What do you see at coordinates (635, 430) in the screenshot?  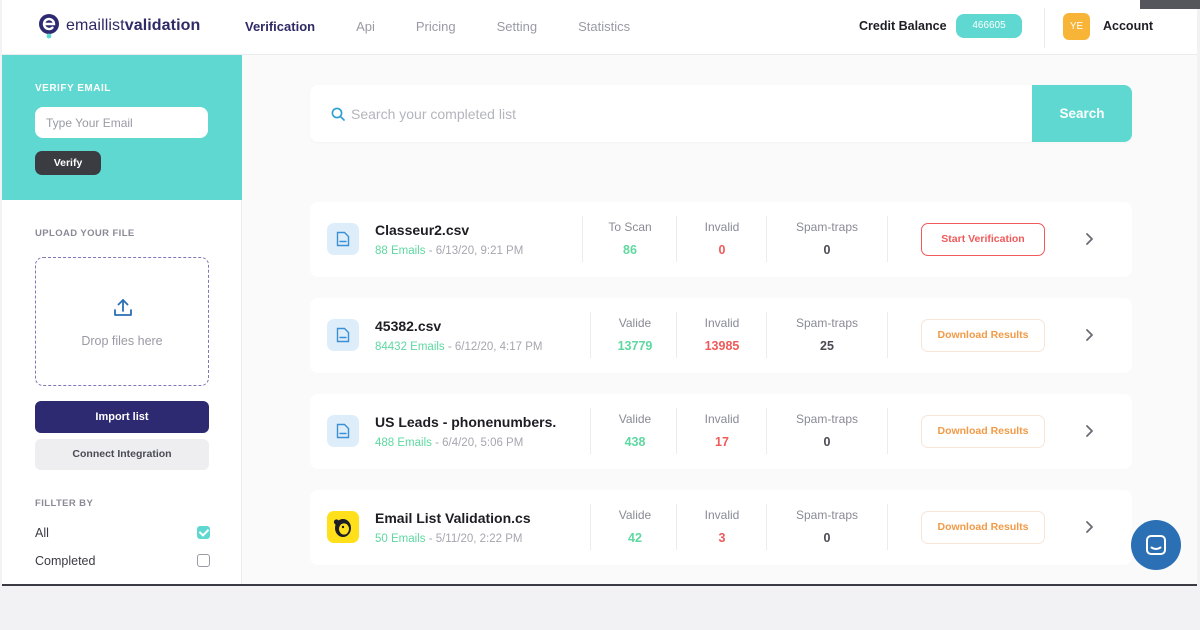 I see `stat-valide: Valide 438` at bounding box center [635, 430].